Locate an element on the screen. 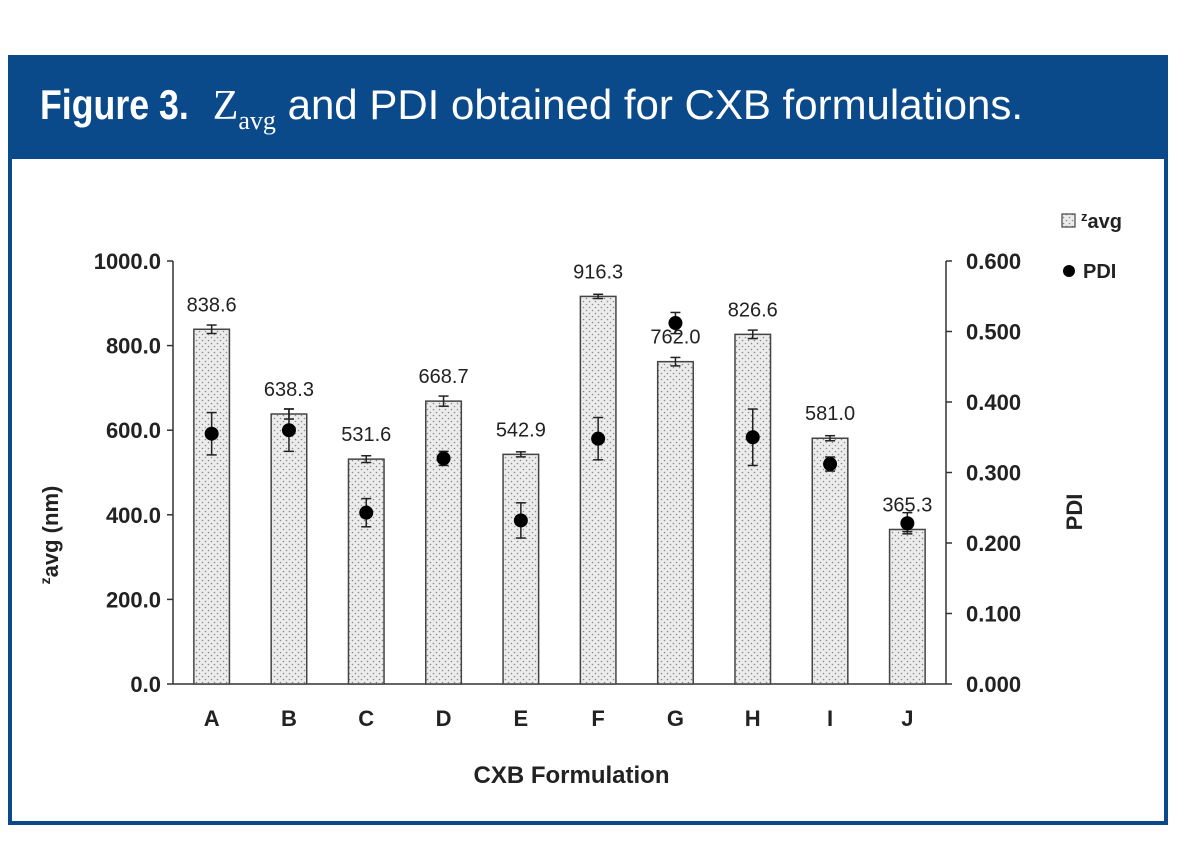 Image resolution: width=1200 pixels, height=849 pixels. bar-value-label: 762.0 is located at coordinates (675, 338).